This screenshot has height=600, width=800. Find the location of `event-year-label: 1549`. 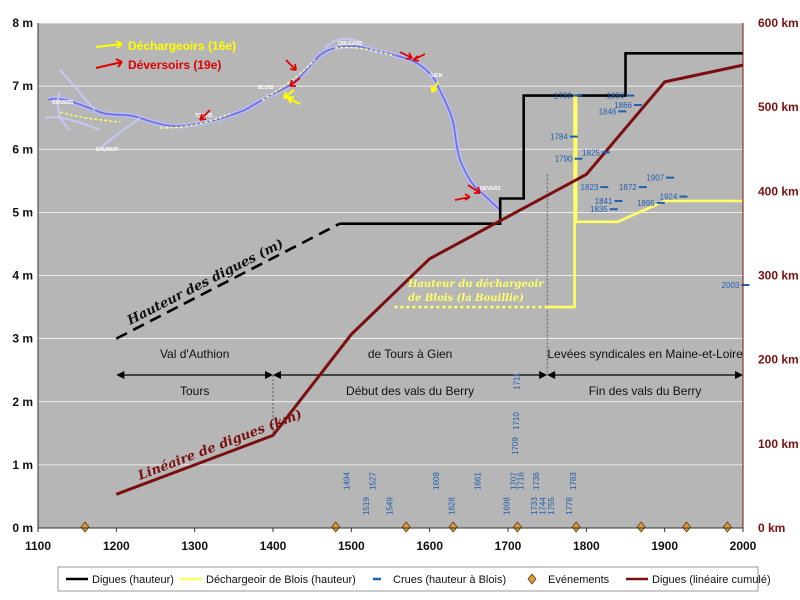

event-year-label: 1549 is located at coordinates (390, 506).